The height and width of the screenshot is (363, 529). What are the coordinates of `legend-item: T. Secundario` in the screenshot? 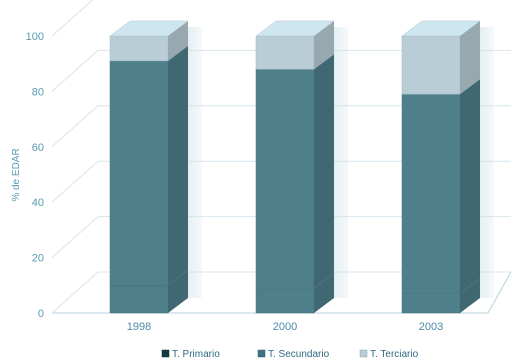 It's located at (293, 354).